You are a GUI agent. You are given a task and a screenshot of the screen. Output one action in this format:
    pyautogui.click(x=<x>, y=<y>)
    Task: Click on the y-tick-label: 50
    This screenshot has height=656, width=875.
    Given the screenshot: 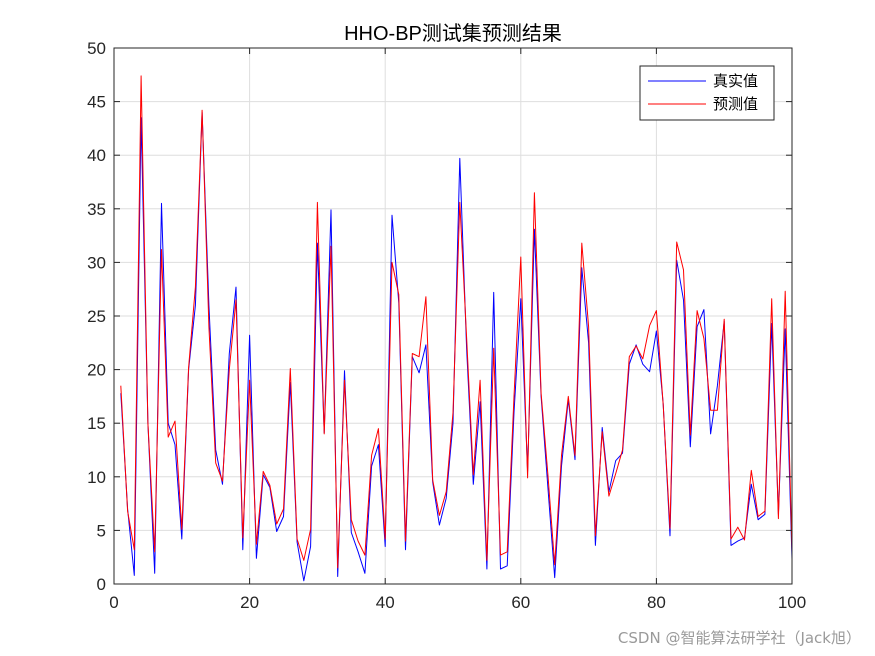 What is the action you would take?
    pyautogui.click(x=96, y=48)
    